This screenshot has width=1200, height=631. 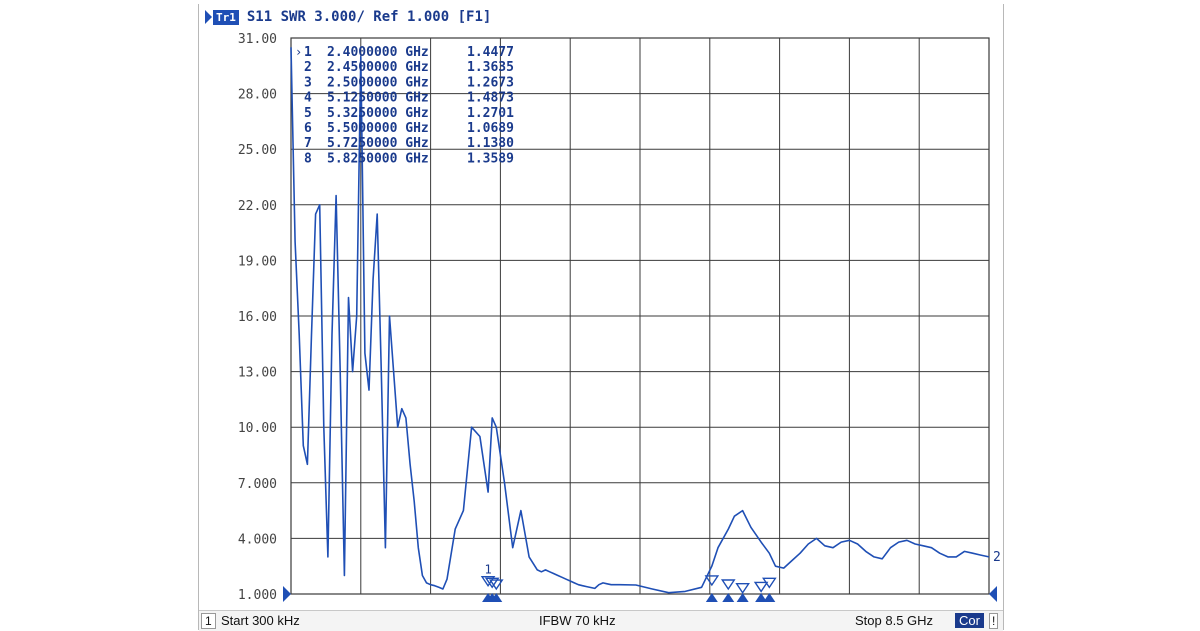 What do you see at coordinates (257, 373) in the screenshot?
I see `y-tick-label: 13.00` at bounding box center [257, 373].